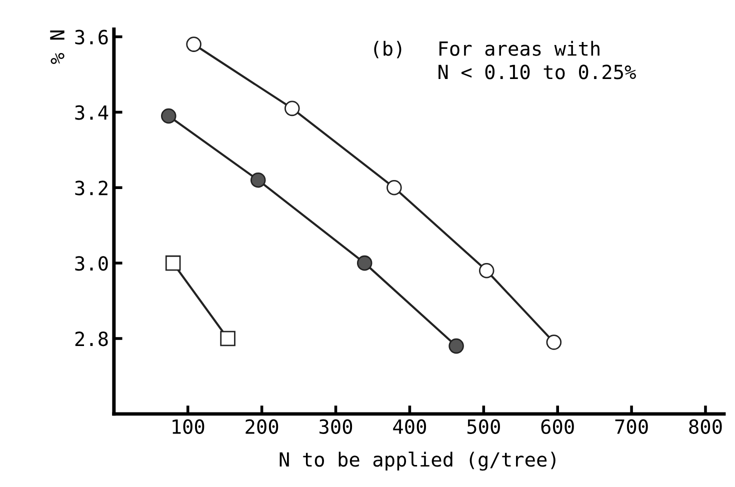  I want to click on x-tick-label: 200, so click(262, 426).